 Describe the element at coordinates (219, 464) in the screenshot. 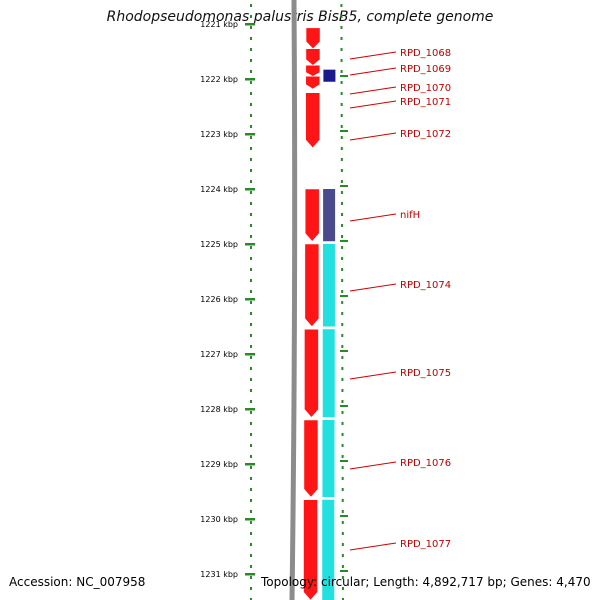

I see `ruler-tick-label: 1229 kbp` at that location.